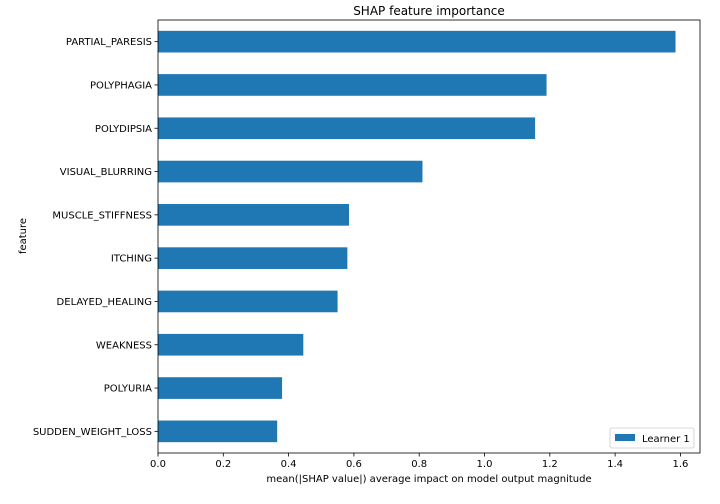  Describe the element at coordinates (666, 439) in the screenshot. I see `legend-label: Learner 1` at that location.